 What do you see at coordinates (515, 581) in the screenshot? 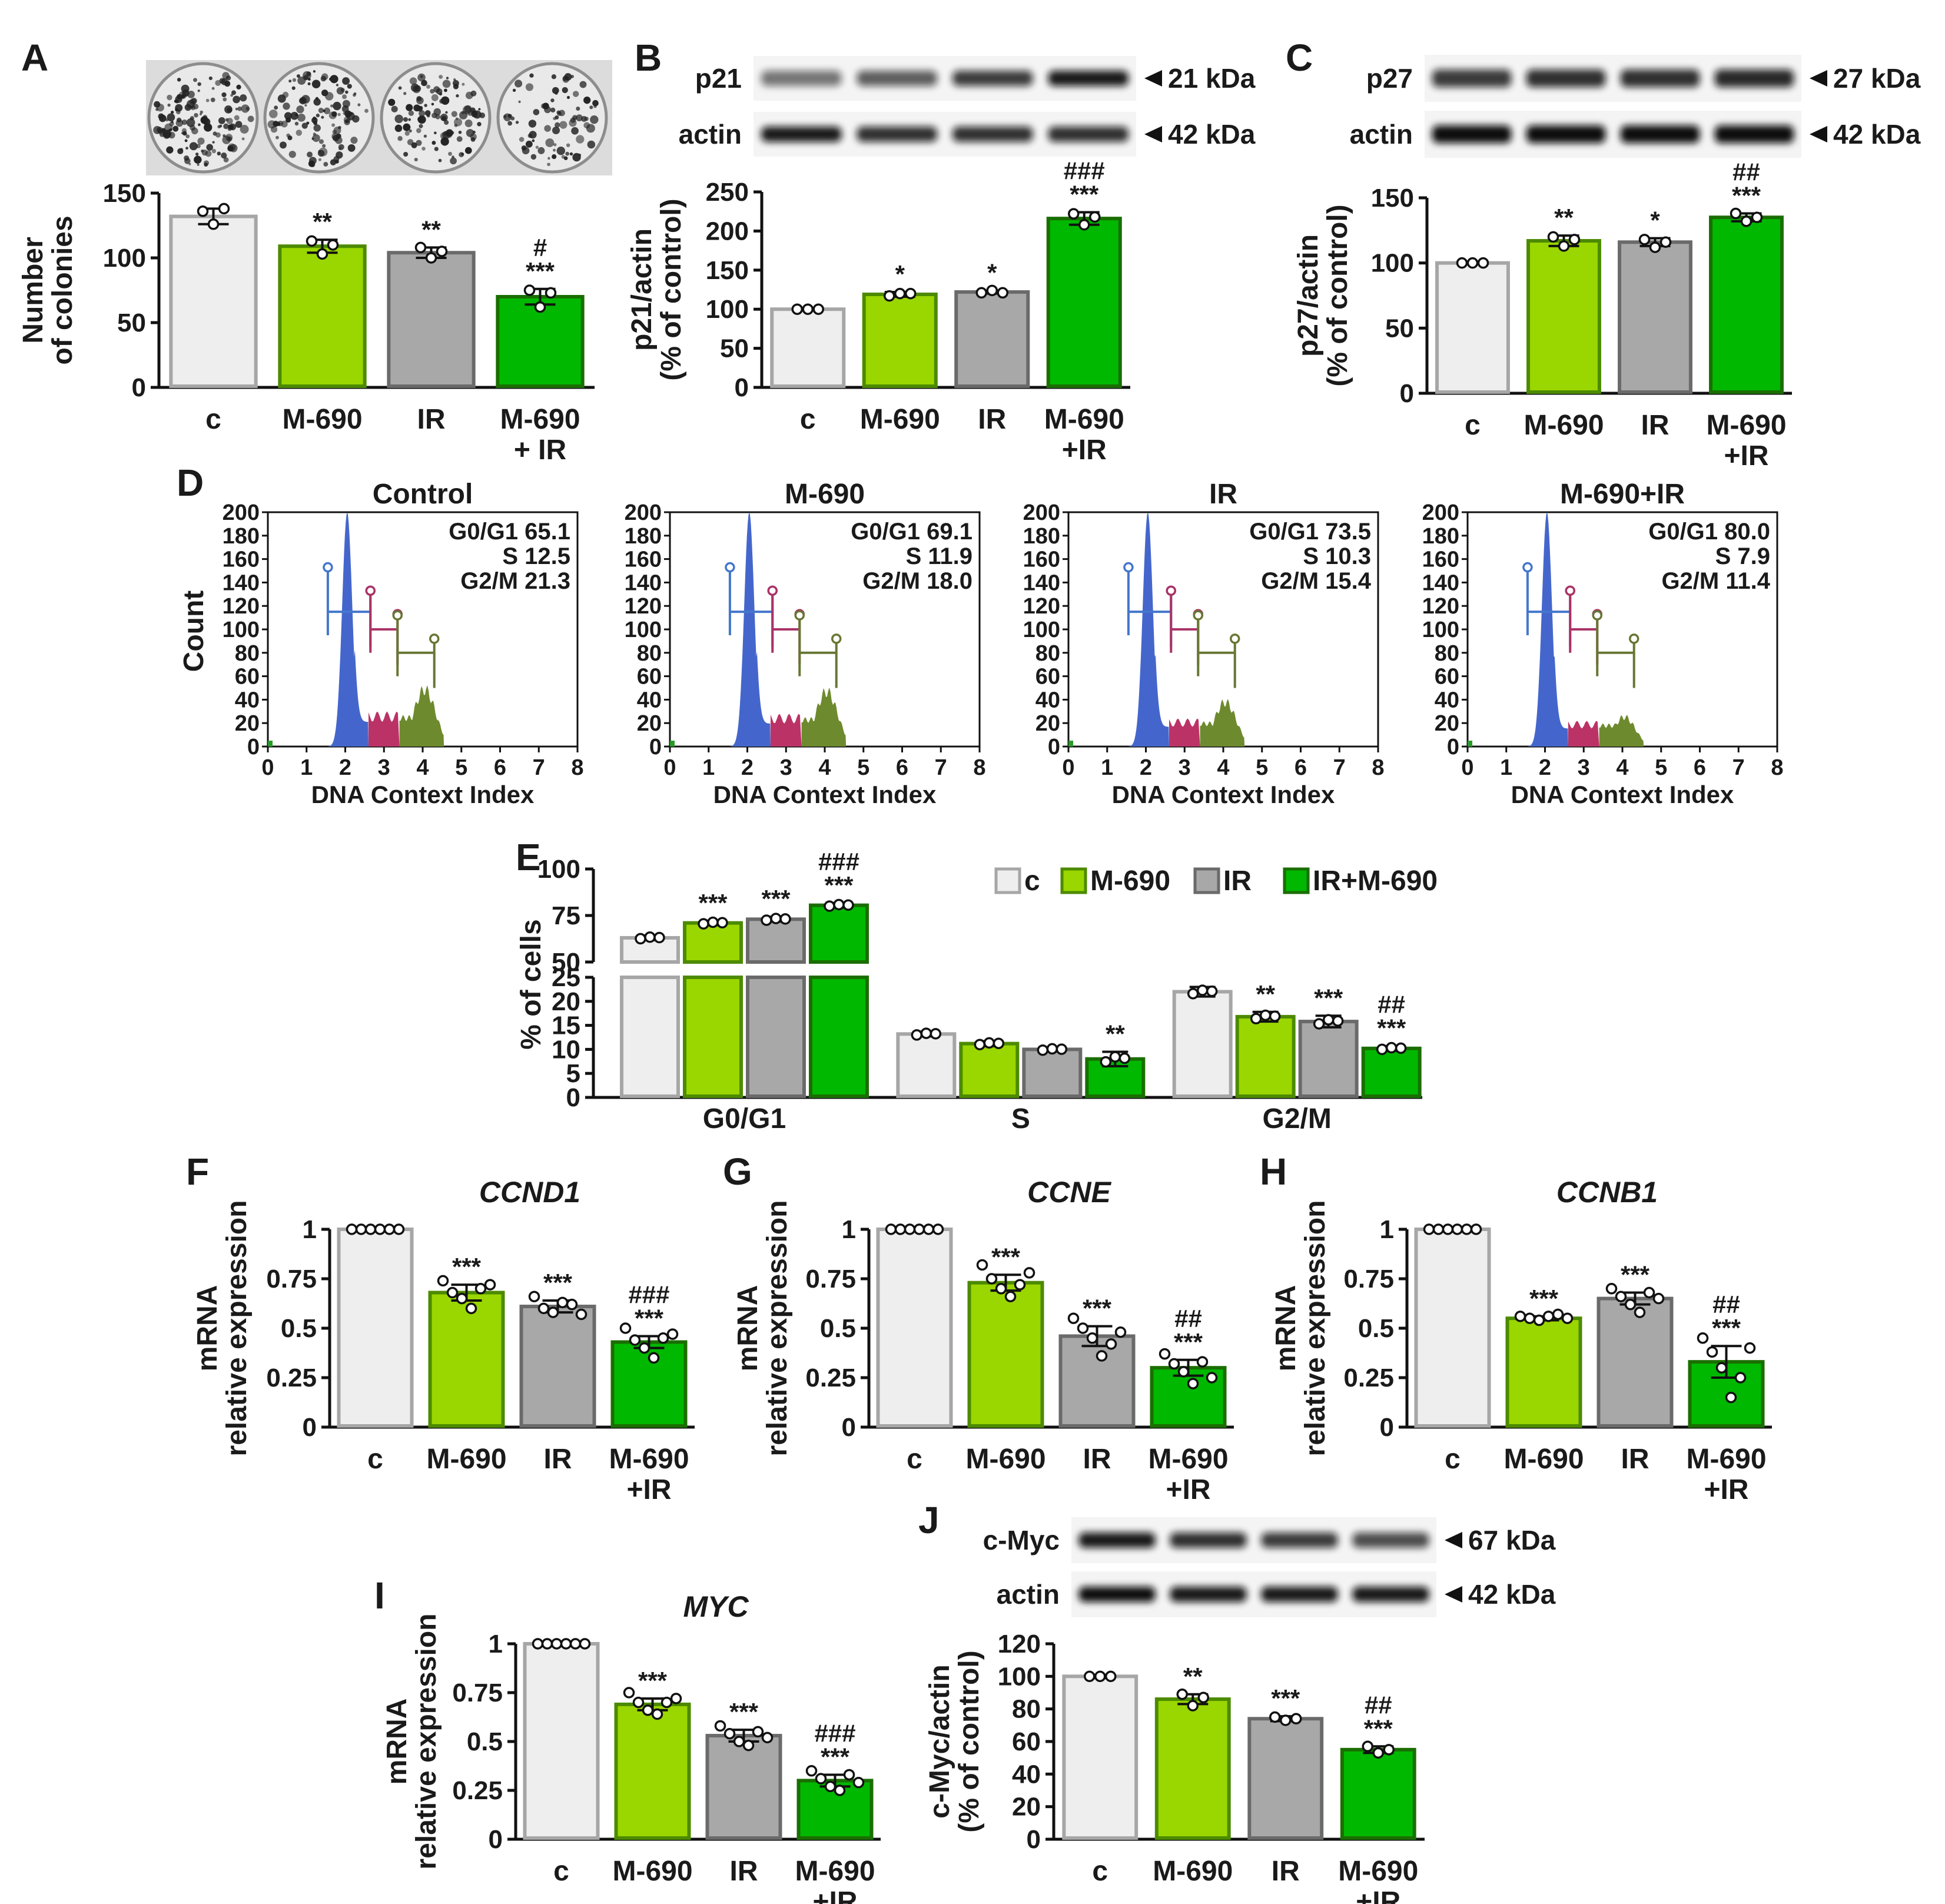
I see `phase-stat: G2/M 21.3` at bounding box center [515, 581].